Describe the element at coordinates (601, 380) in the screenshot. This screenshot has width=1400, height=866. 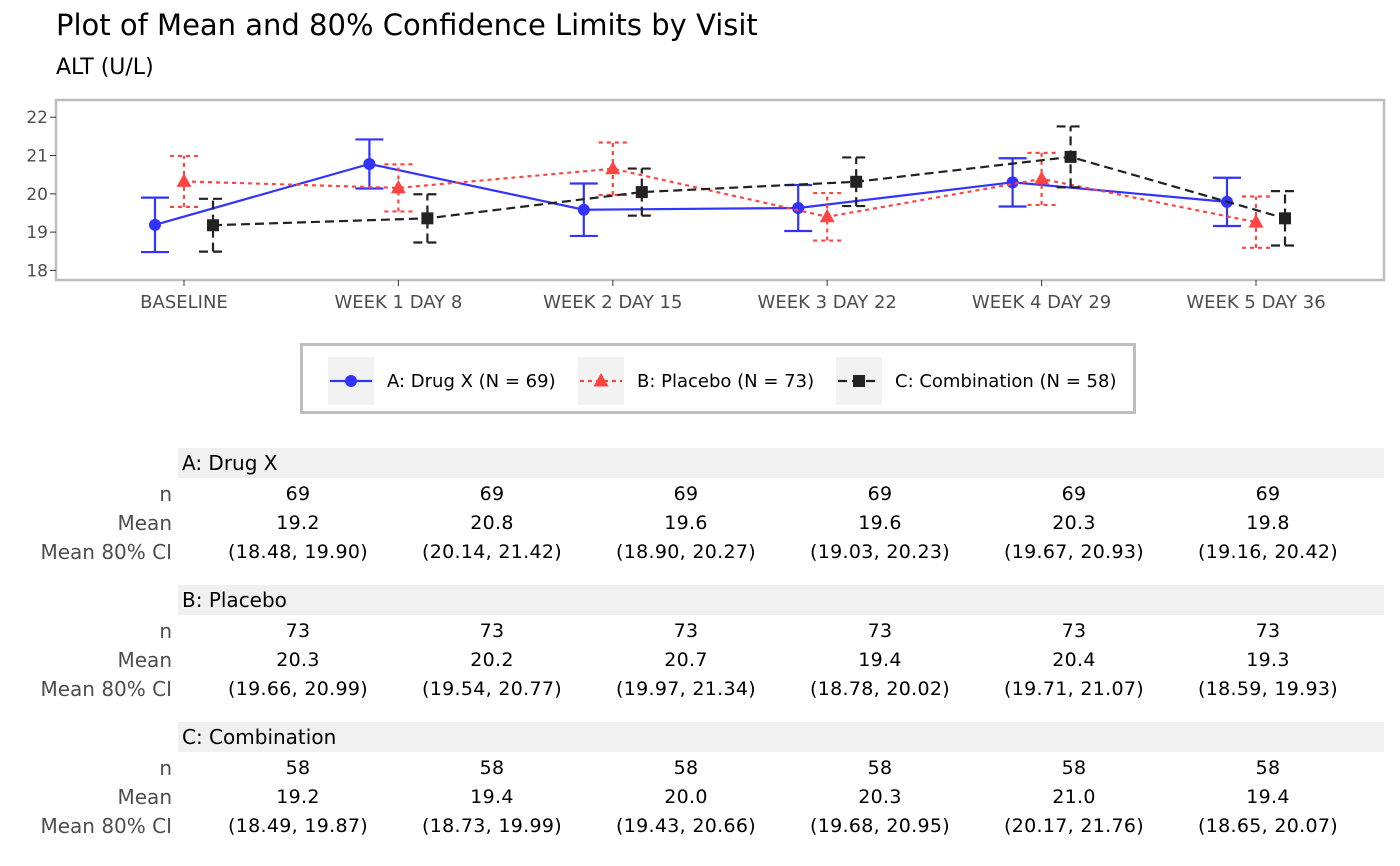
I see `legend-key-marker` at that location.